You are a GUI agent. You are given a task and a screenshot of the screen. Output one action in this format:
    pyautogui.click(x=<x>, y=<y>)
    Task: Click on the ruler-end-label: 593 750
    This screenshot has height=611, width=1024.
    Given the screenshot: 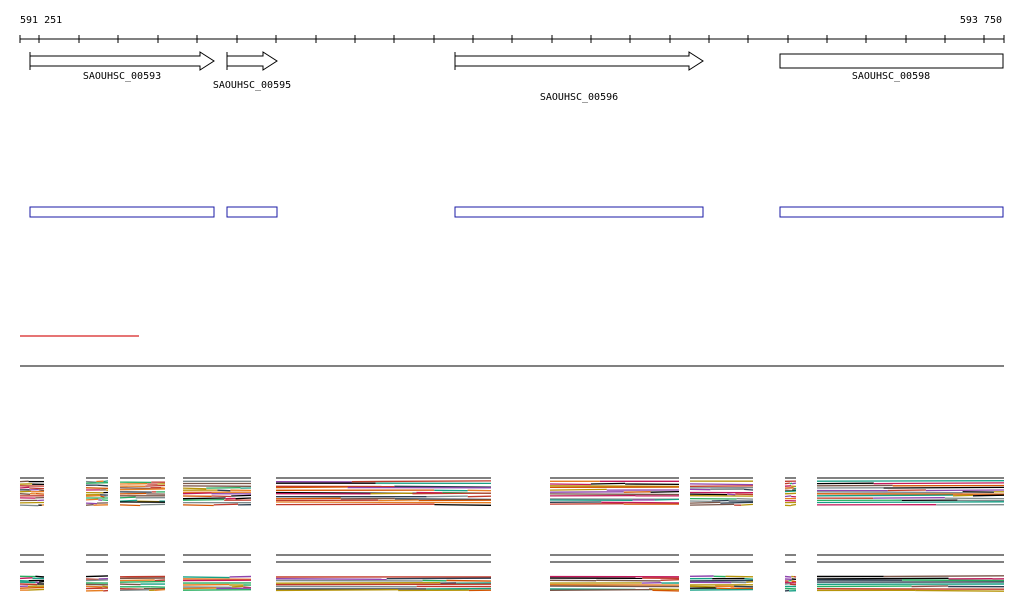 What is the action you would take?
    pyautogui.click(x=981, y=20)
    